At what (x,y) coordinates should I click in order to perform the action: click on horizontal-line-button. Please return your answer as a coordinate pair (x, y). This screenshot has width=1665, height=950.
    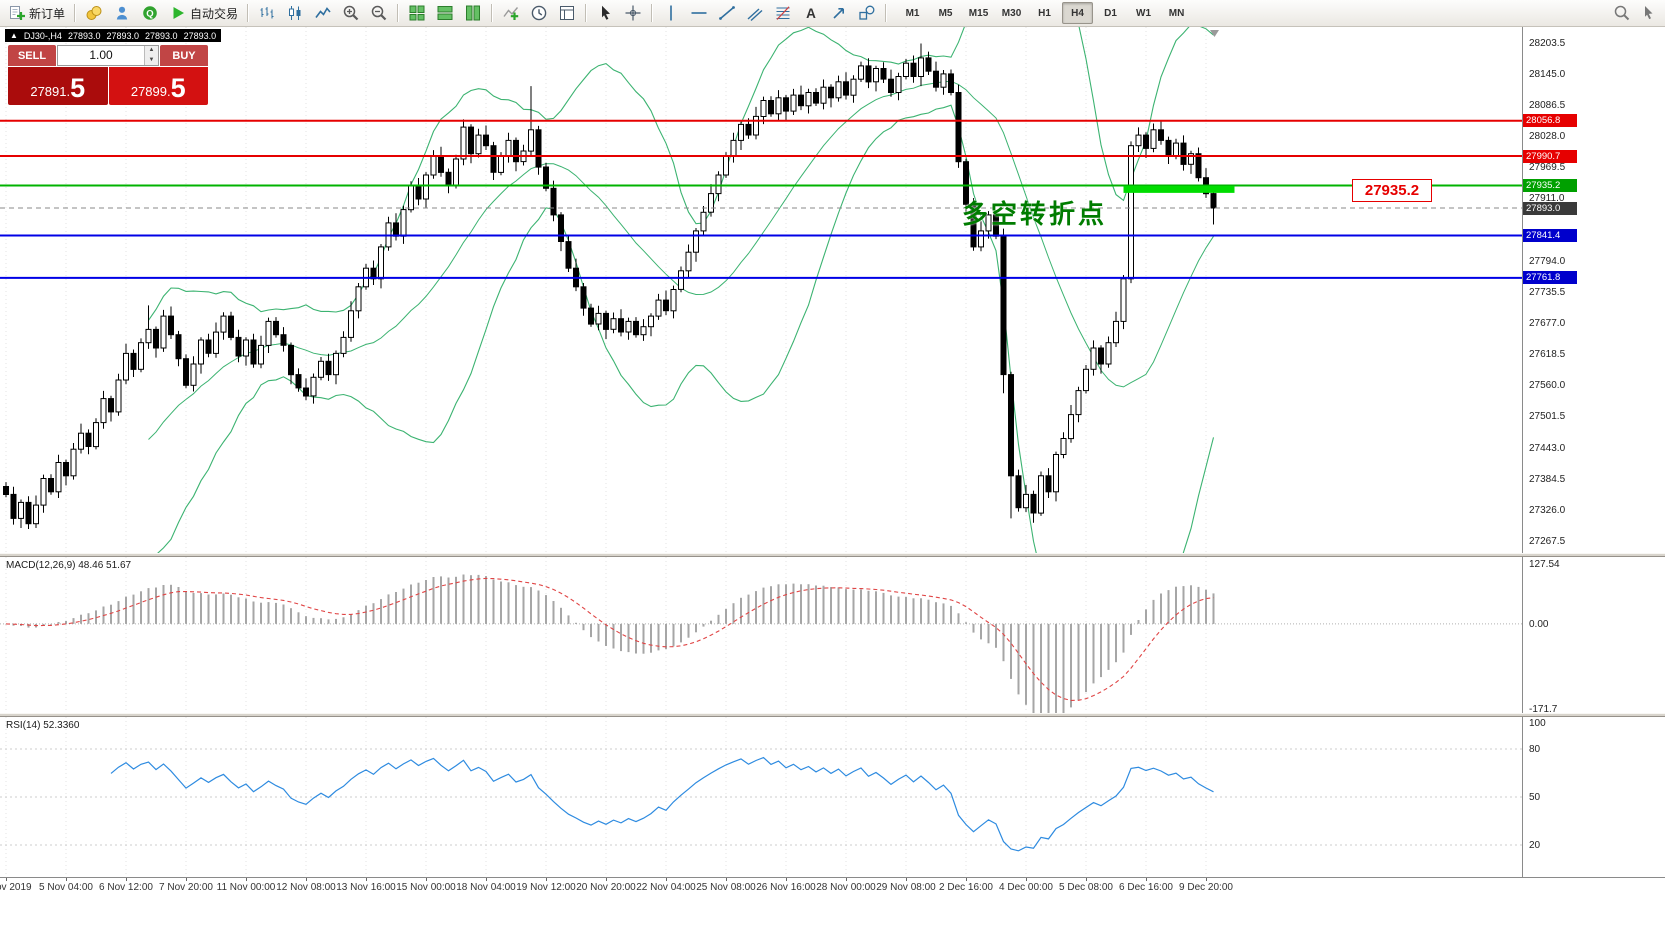
    Looking at the image, I should click on (699, 13).